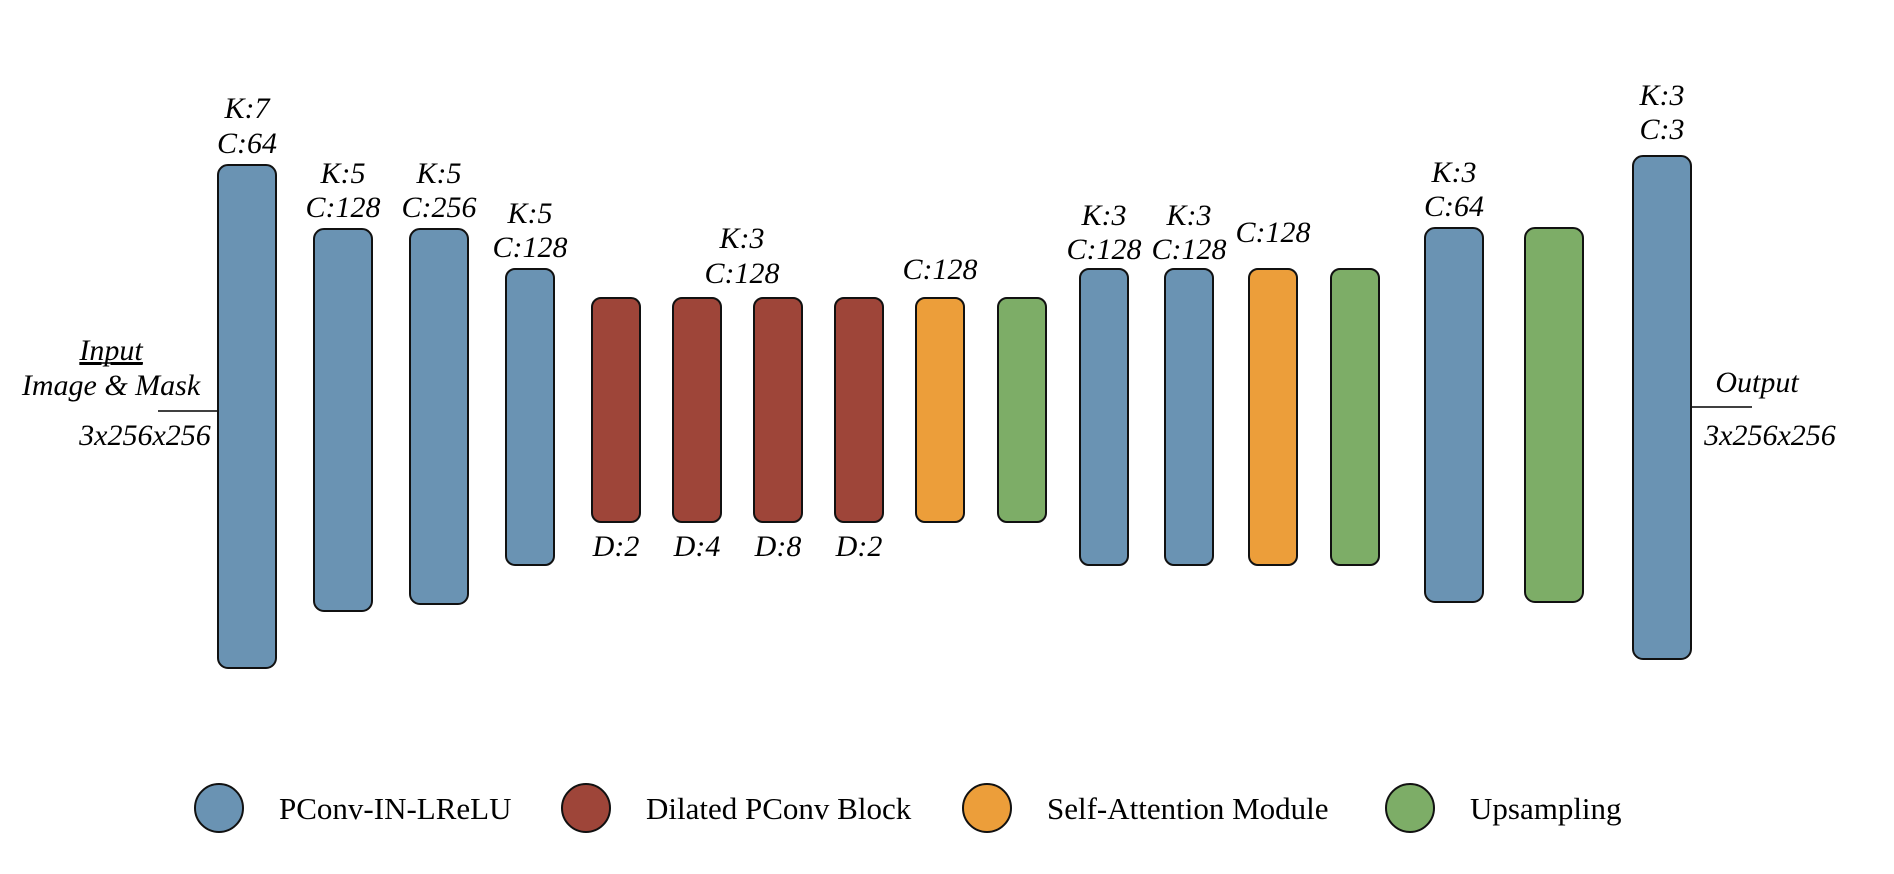  Describe the element at coordinates (248, 108) in the screenshot. I see `block-1-label-k: K:7` at that location.